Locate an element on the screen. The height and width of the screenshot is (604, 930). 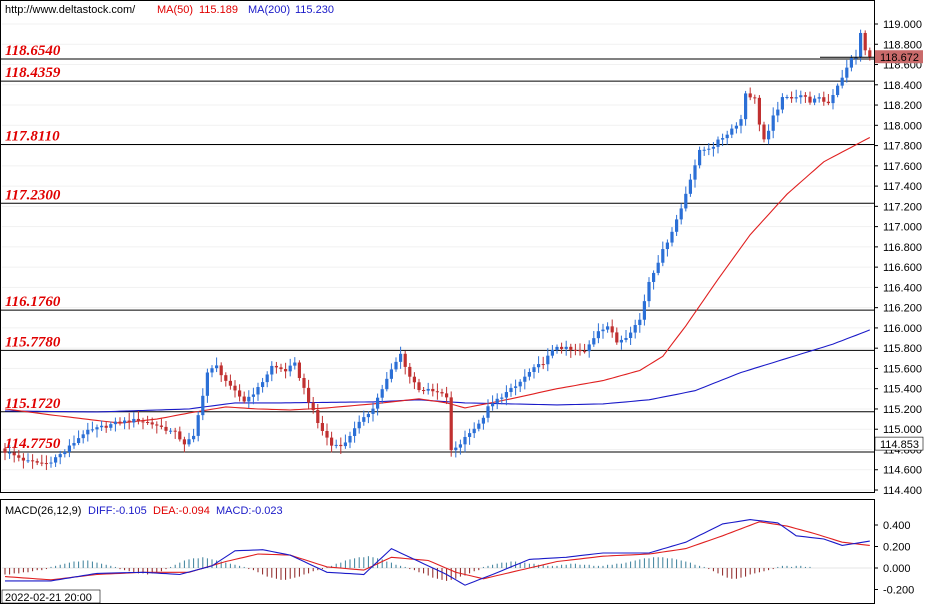
y-tick-label: 115.600 is located at coordinates (902, 369).